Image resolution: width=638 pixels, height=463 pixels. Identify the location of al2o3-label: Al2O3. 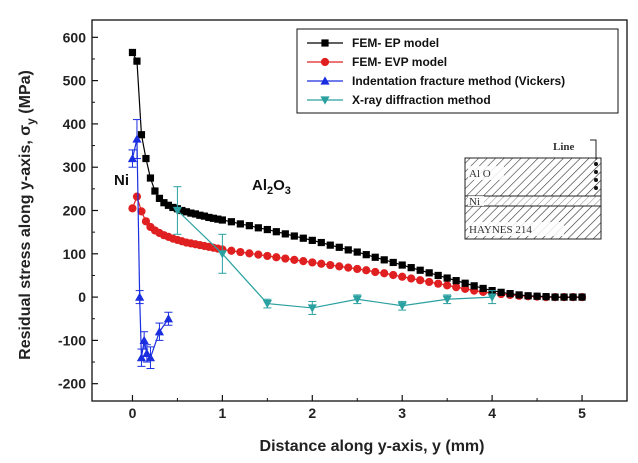
(271, 187).